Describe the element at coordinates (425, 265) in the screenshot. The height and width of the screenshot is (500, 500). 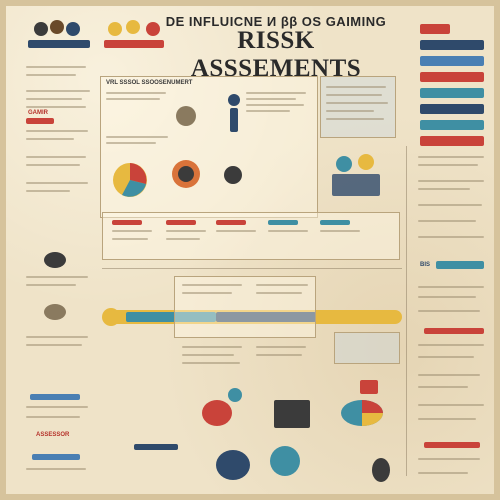
I see `right-bis-label: BIS` at that location.